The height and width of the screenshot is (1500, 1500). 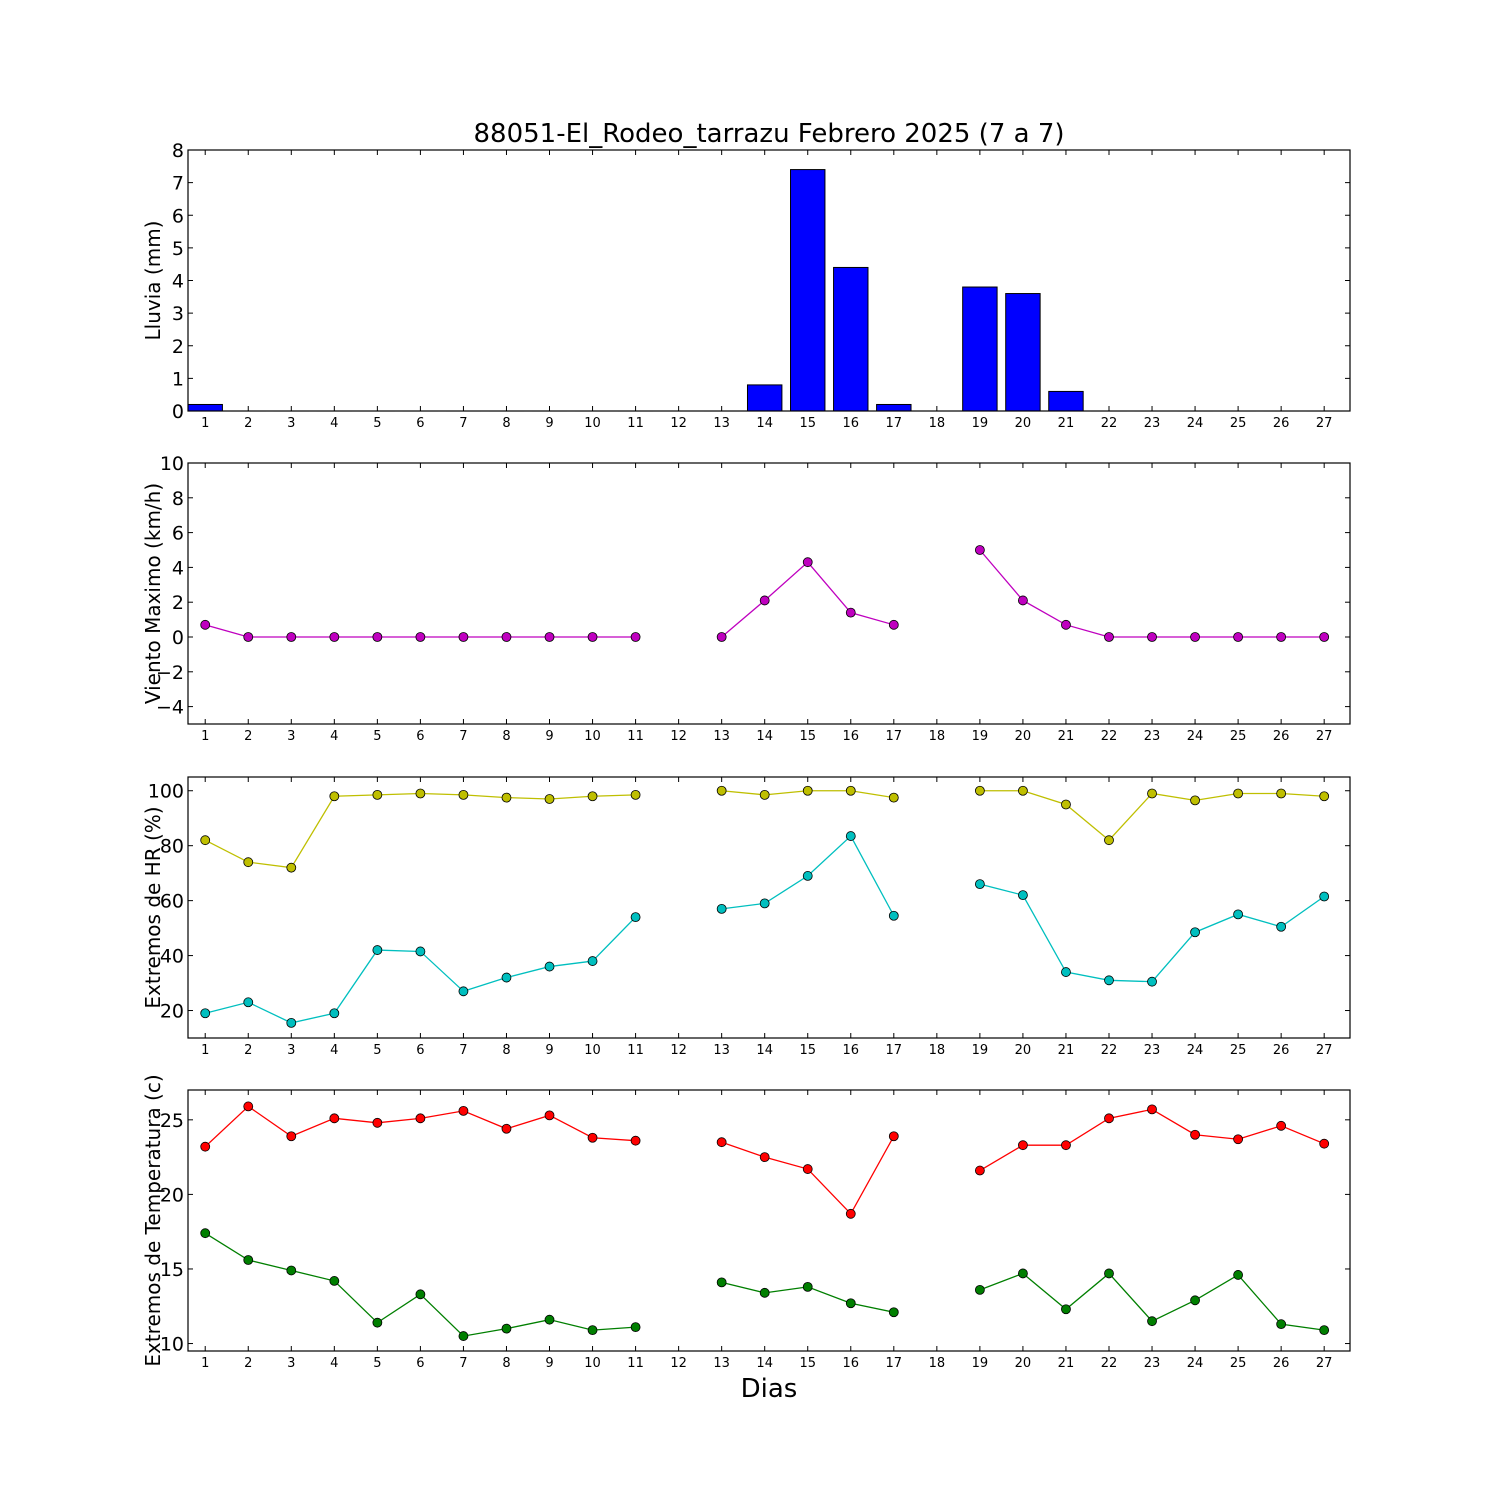 What do you see at coordinates (172, 957) in the screenshot?
I see `y-tick-label: 40` at bounding box center [172, 957].